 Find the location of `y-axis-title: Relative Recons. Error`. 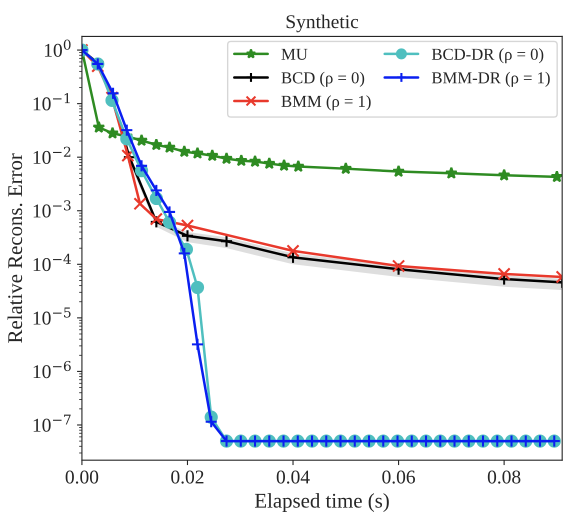

y-axis-title: Relative Recons. Error is located at coordinates (15, 248).